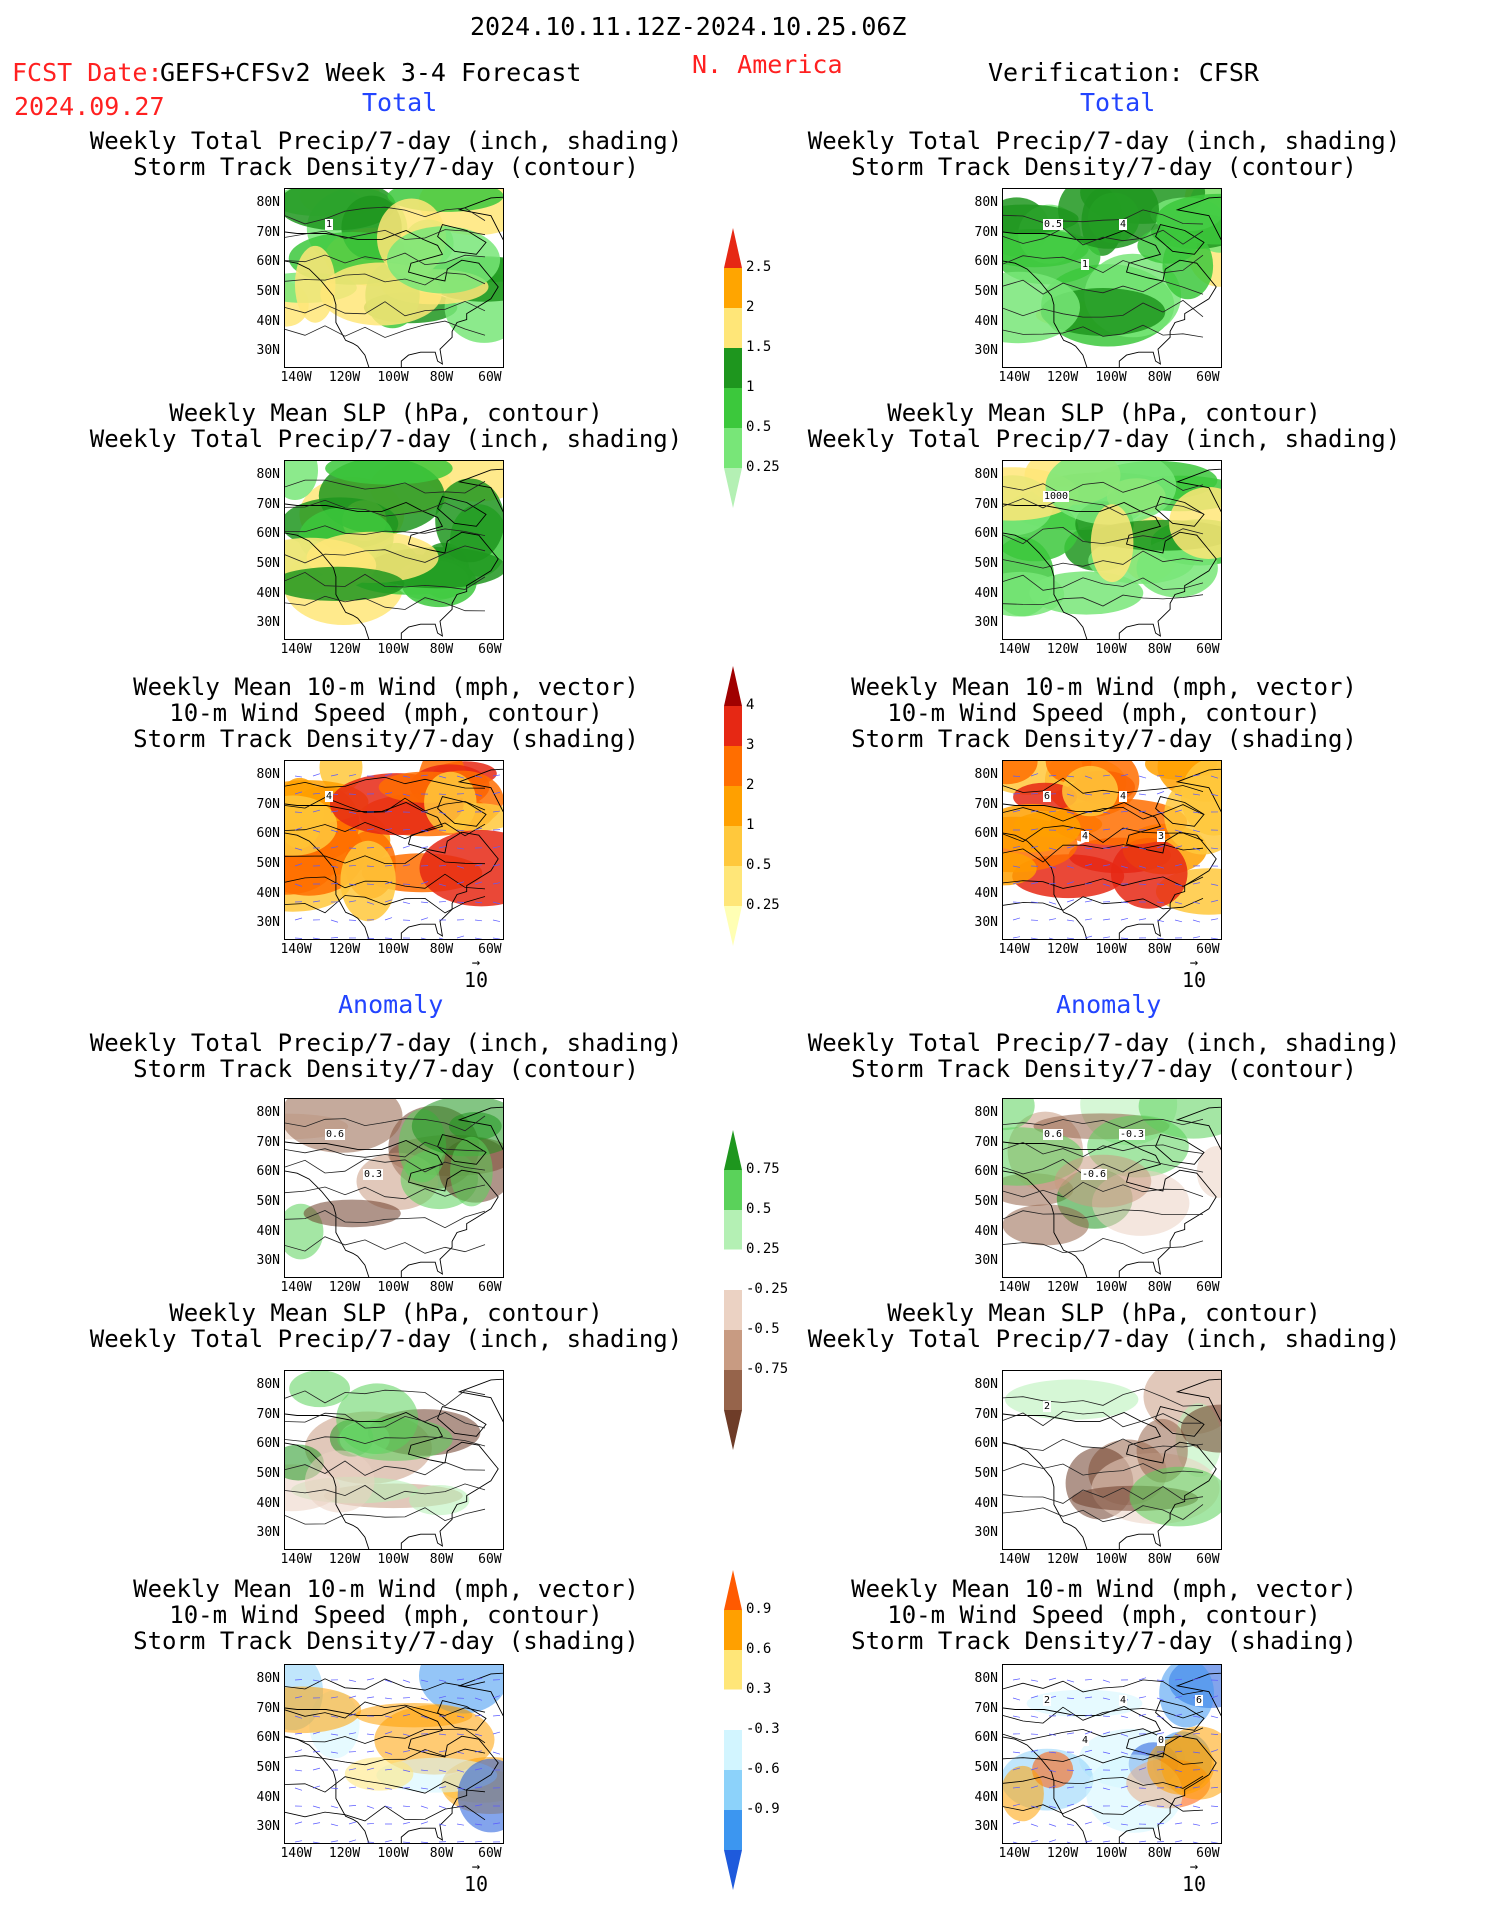 This screenshot has width=1487, height=1925. I want to click on lat-tick-label: 60N, so click(268, 534).